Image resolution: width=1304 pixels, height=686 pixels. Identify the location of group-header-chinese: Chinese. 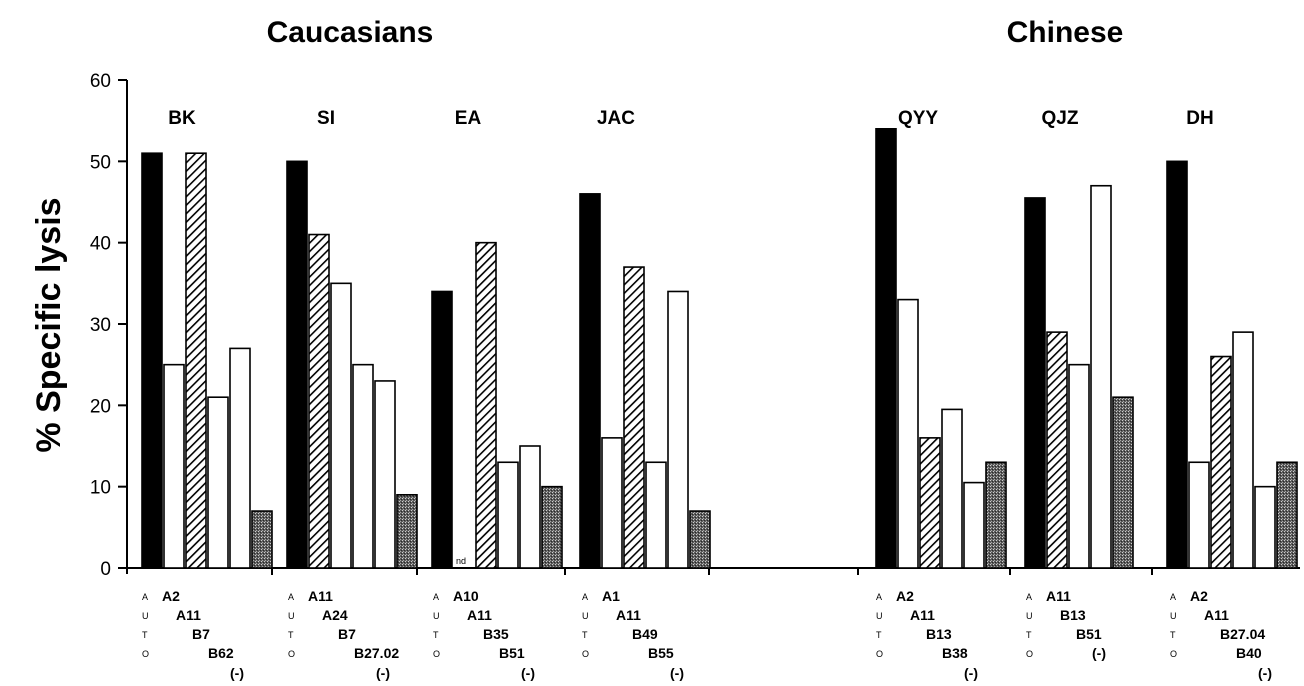
(1065, 32).